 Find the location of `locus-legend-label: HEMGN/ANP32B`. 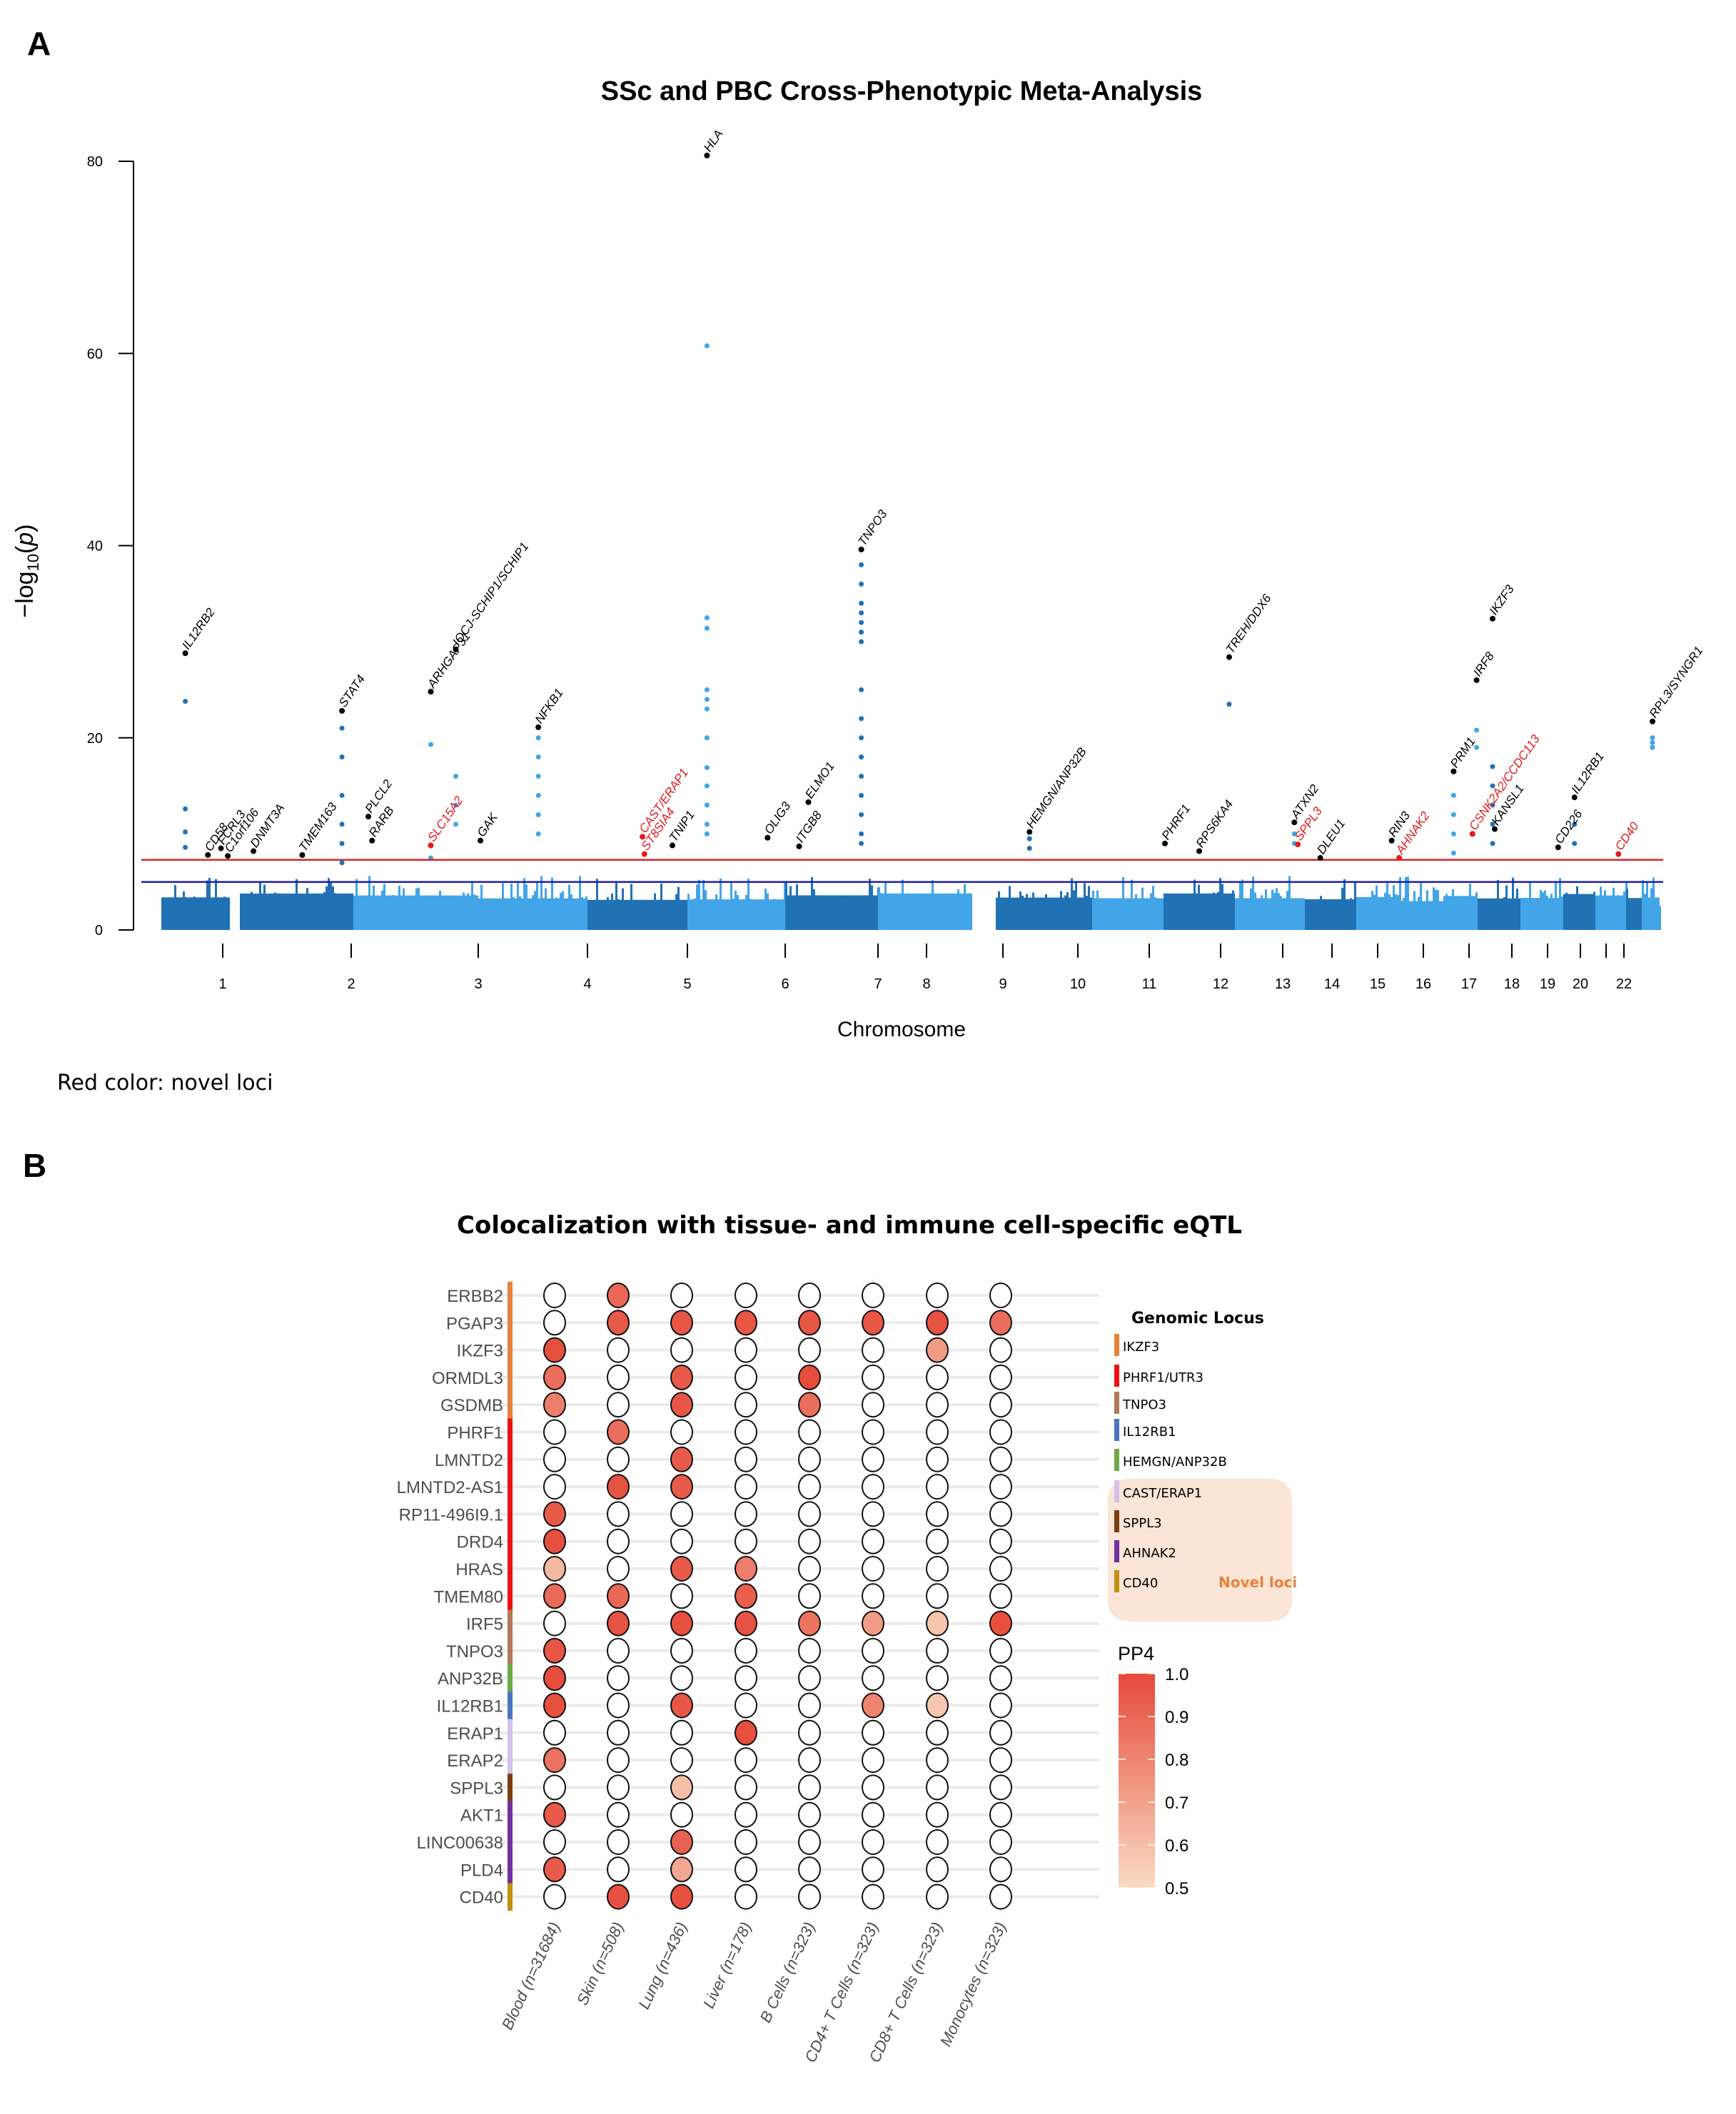

locus-legend-label: HEMGN/ANP32B is located at coordinates (1175, 1462).